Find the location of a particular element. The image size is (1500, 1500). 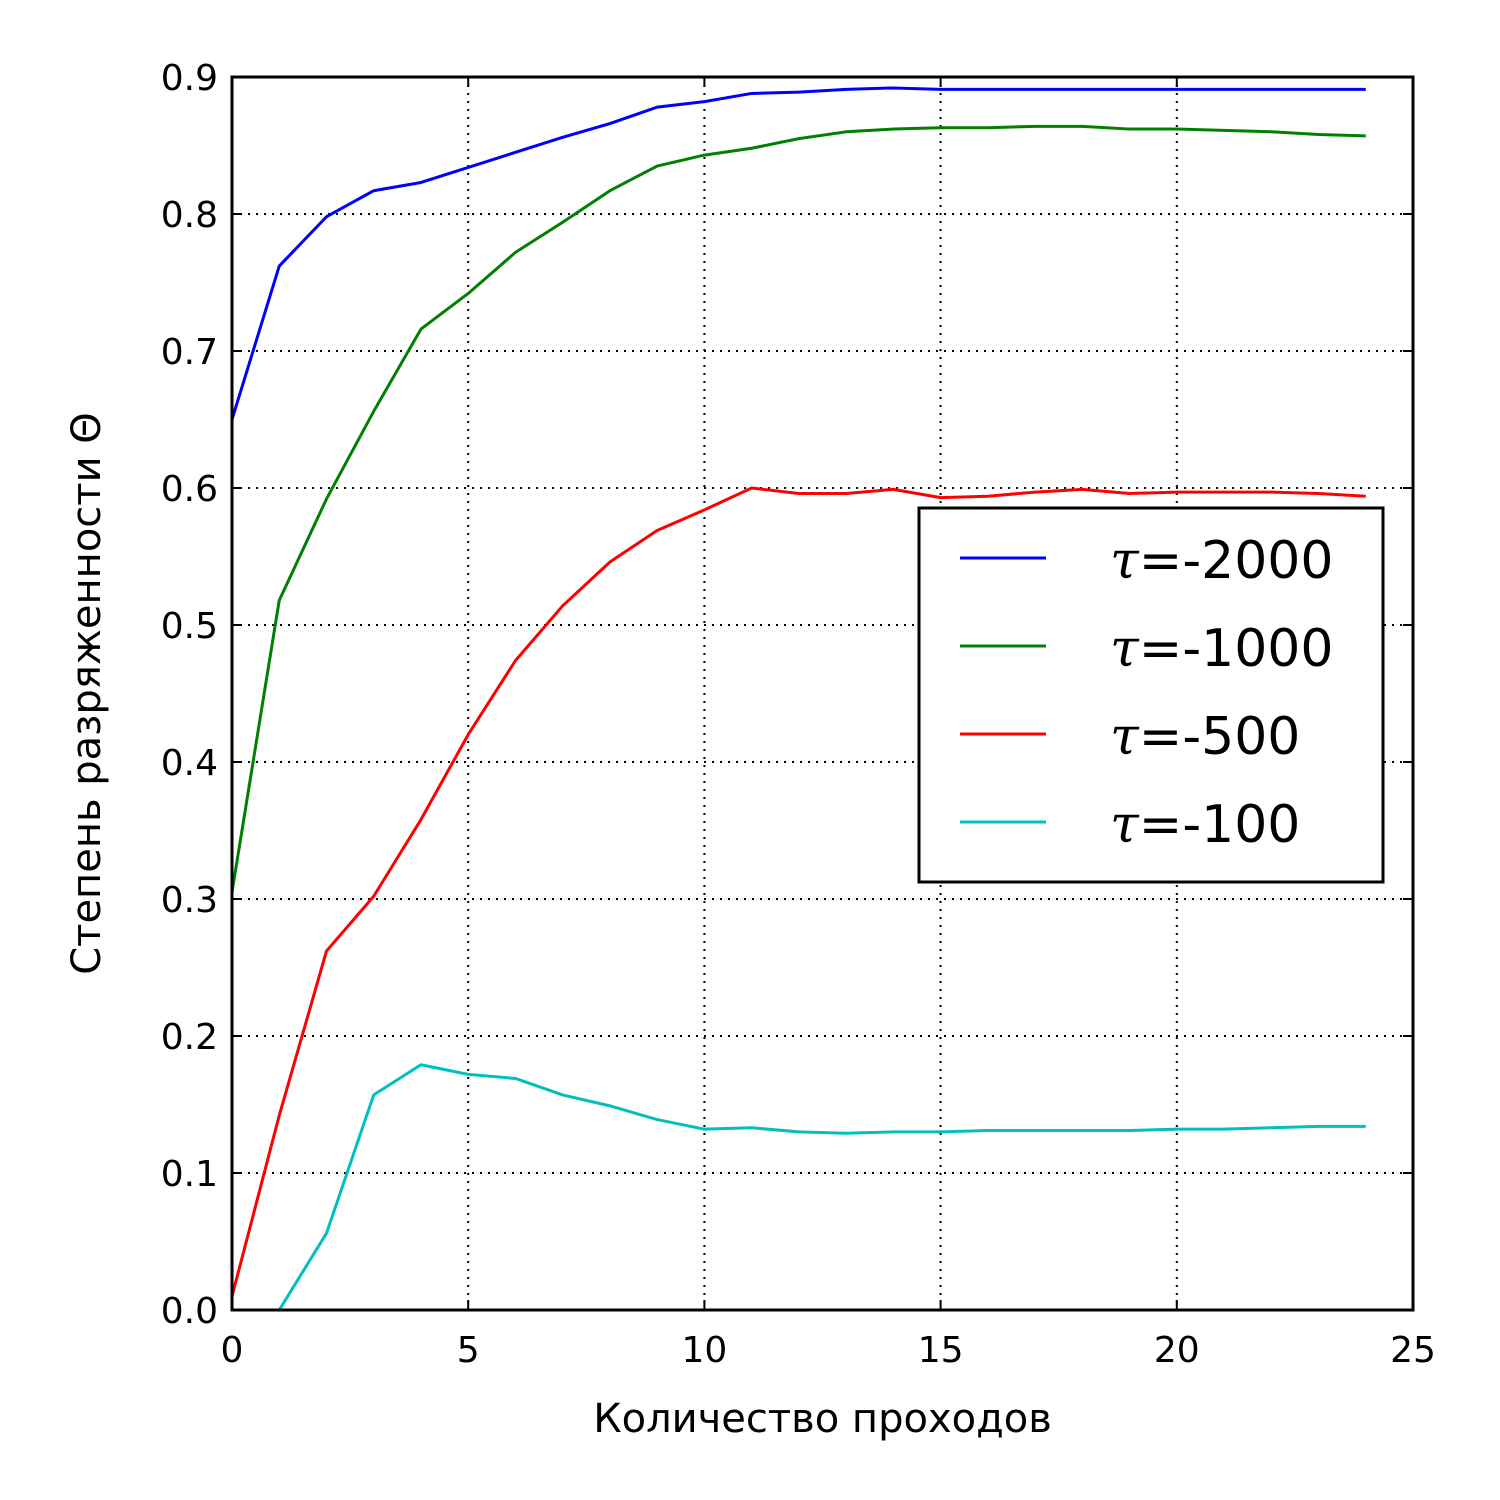

y-tick-label: 0.0 is located at coordinates (189, 1311).